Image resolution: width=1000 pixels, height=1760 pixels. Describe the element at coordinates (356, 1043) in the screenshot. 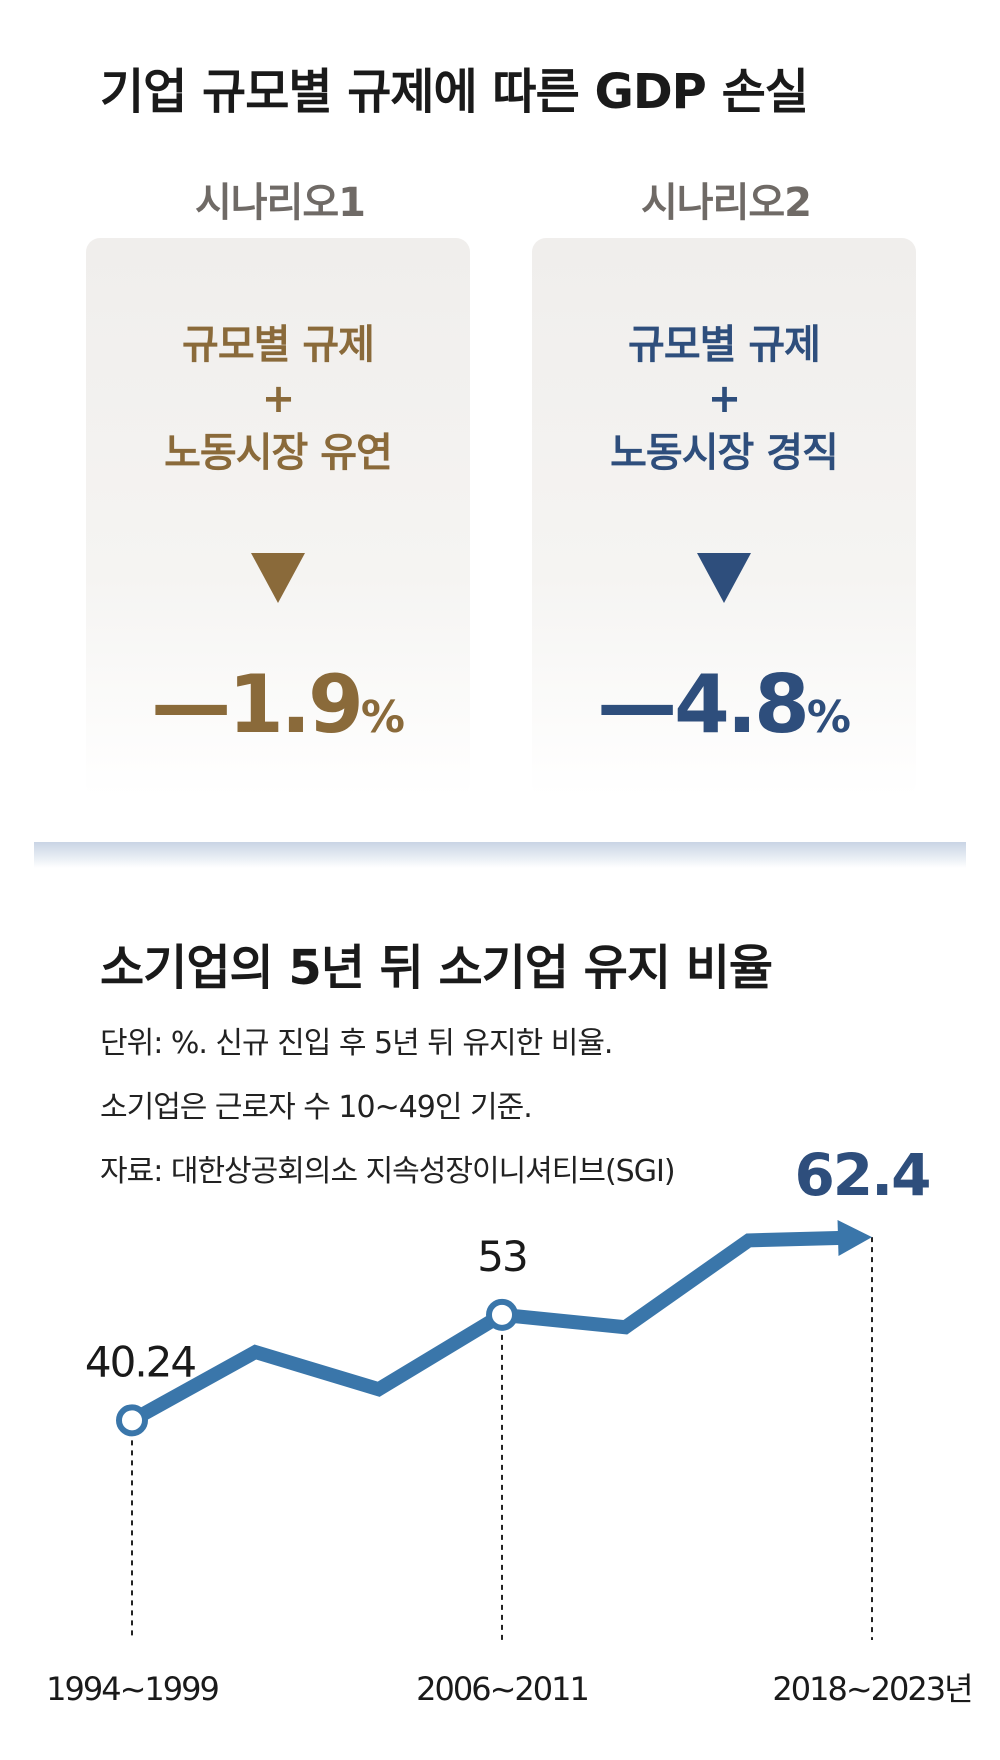

I see `unit-note: 단위: %. 신규 진입 후 5년 뒤 유지한 비율.` at that location.